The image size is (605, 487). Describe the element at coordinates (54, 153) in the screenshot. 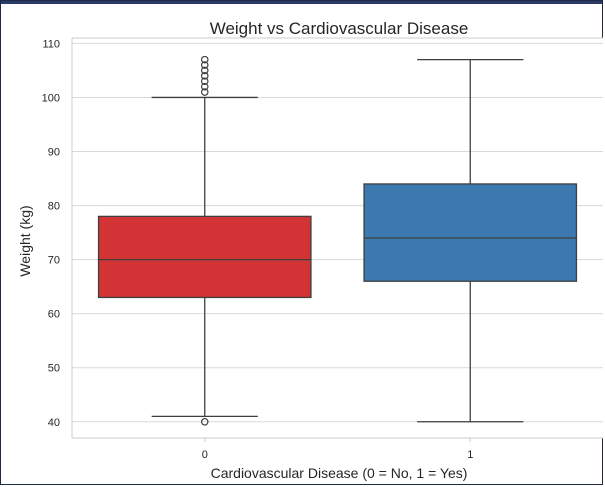

I see `y-tick-label: 90` at that location.